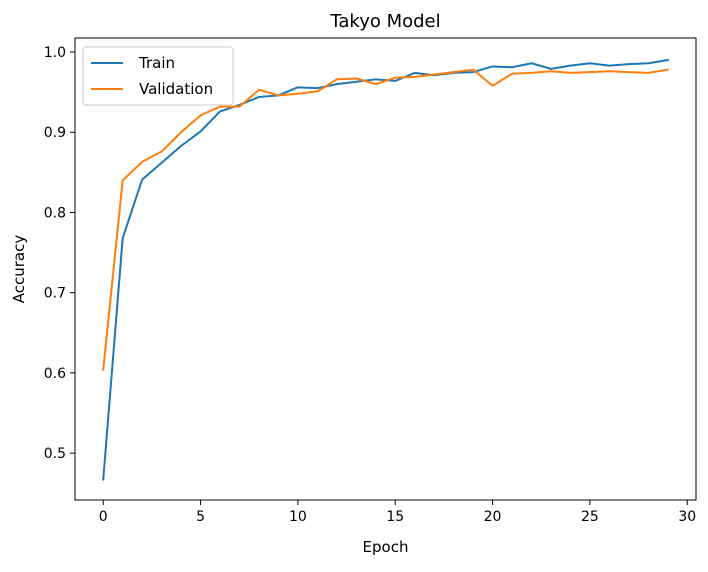 The image size is (708, 572). Describe the element at coordinates (19, 269) in the screenshot. I see `y-axis-label: Accuracy` at that location.